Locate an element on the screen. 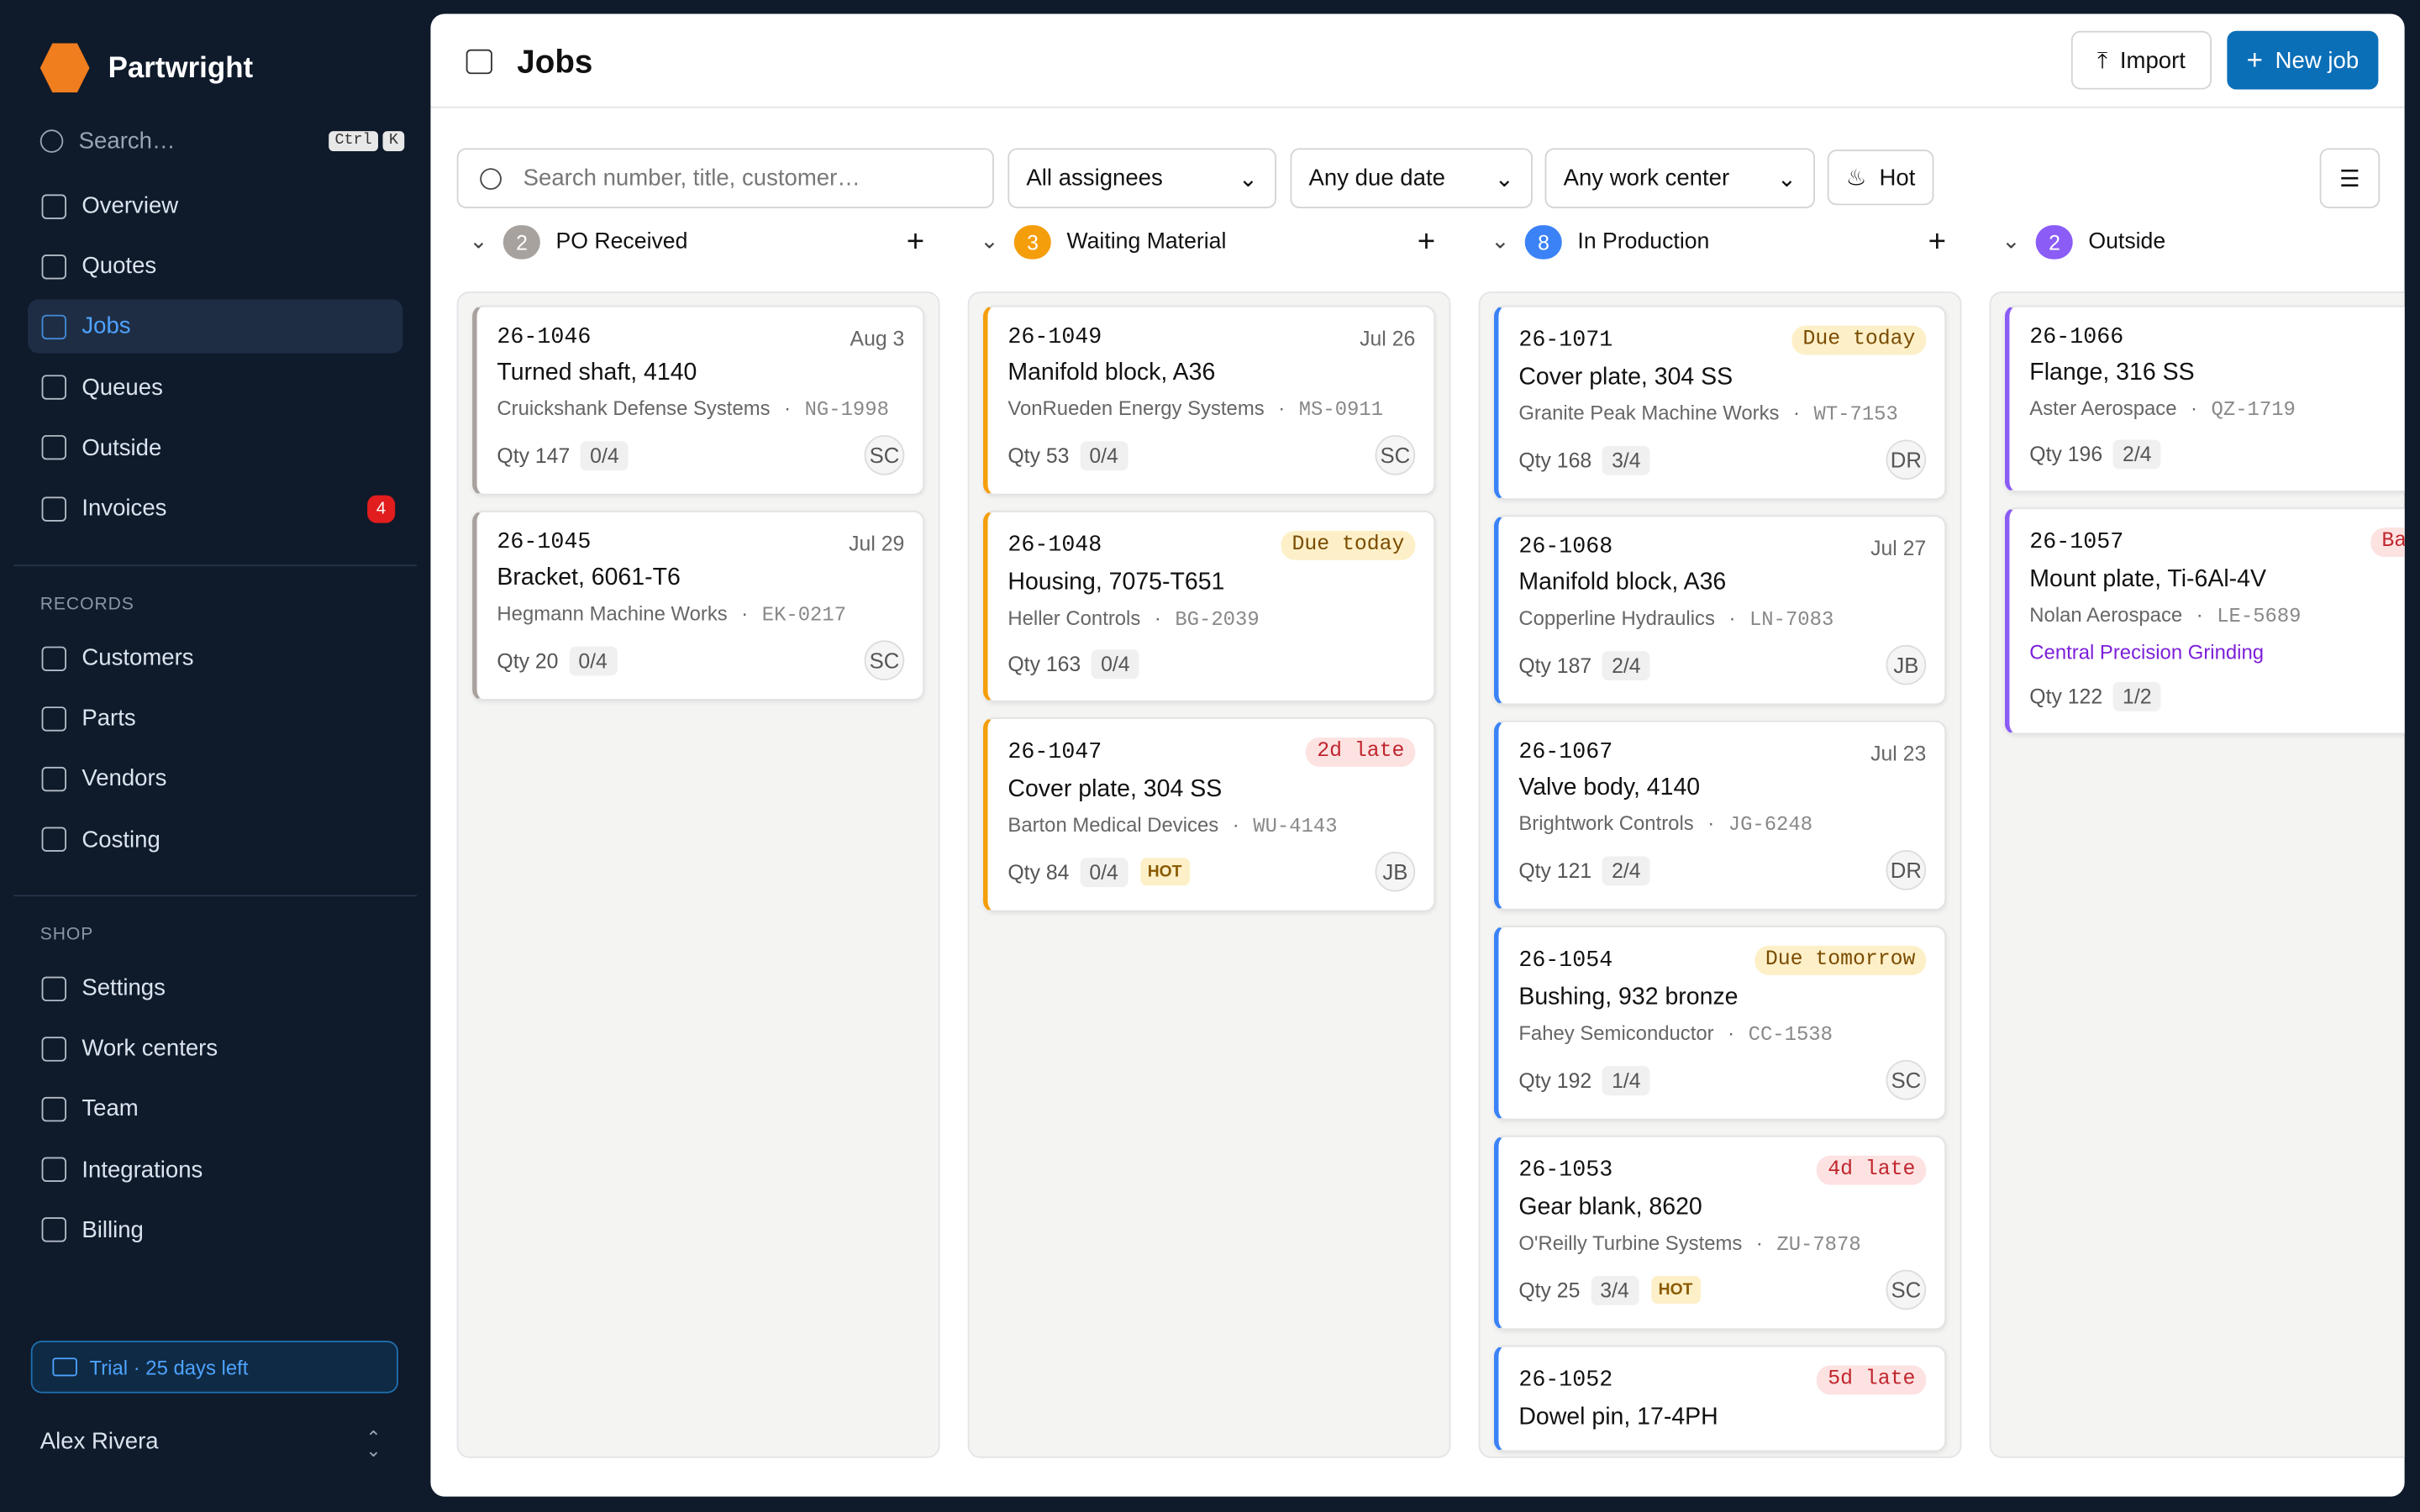 Image resolution: width=2420 pixels, height=1512 pixels. card-meta: Brightwork Controls · JG-6248 is located at coordinates (1722, 823).